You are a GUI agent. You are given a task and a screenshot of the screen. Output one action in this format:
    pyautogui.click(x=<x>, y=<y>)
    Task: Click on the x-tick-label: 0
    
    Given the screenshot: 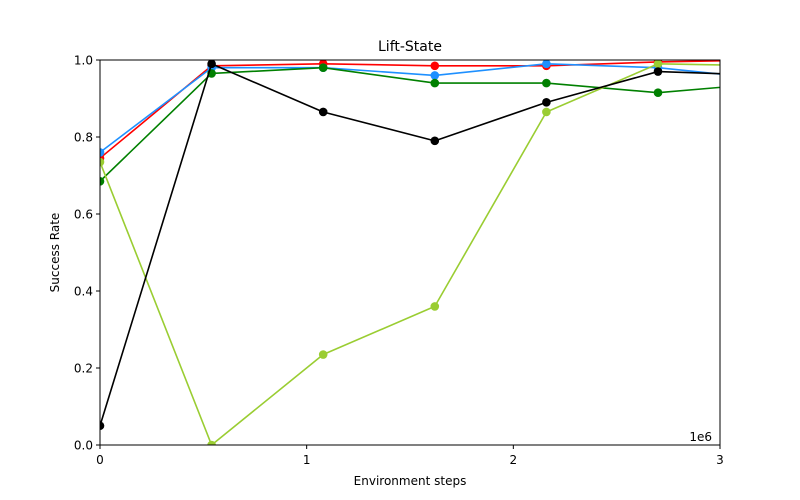 What is the action you would take?
    pyautogui.click(x=100, y=460)
    